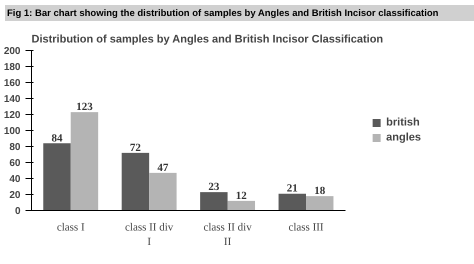 The height and width of the screenshot is (264, 474). What do you see at coordinates (70, 228) in the screenshot?
I see `x-tick-label: class I` at bounding box center [70, 228].